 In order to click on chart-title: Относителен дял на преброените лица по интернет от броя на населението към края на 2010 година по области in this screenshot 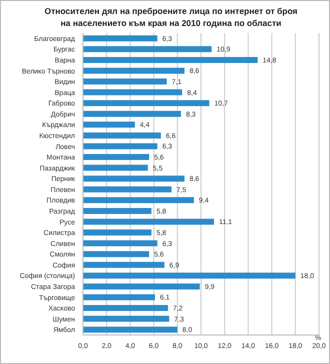, I will do `click(171, 17)`.